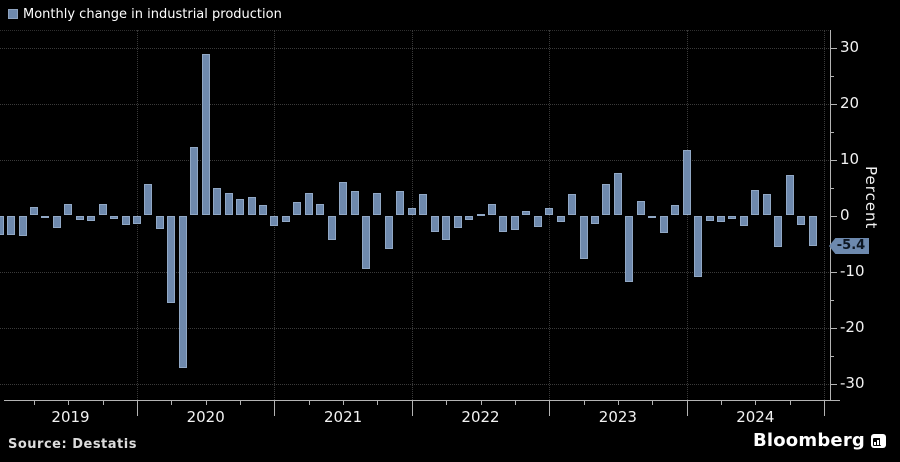  I want to click on legend: Monthly change in industrial production, so click(145, 14).